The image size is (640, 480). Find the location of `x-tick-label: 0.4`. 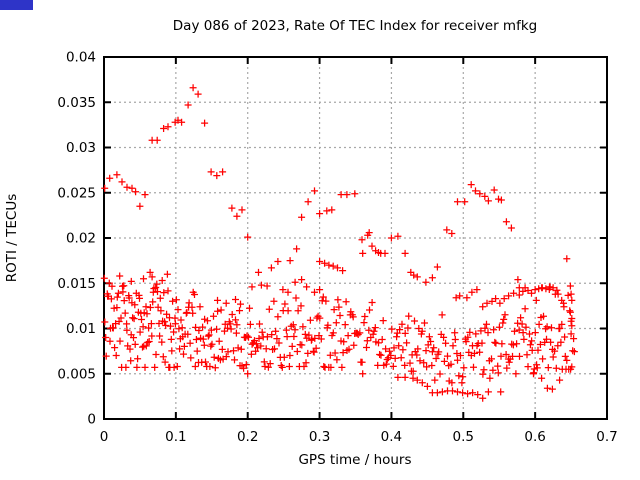

x-tick-label: 0.4 is located at coordinates (391, 437).